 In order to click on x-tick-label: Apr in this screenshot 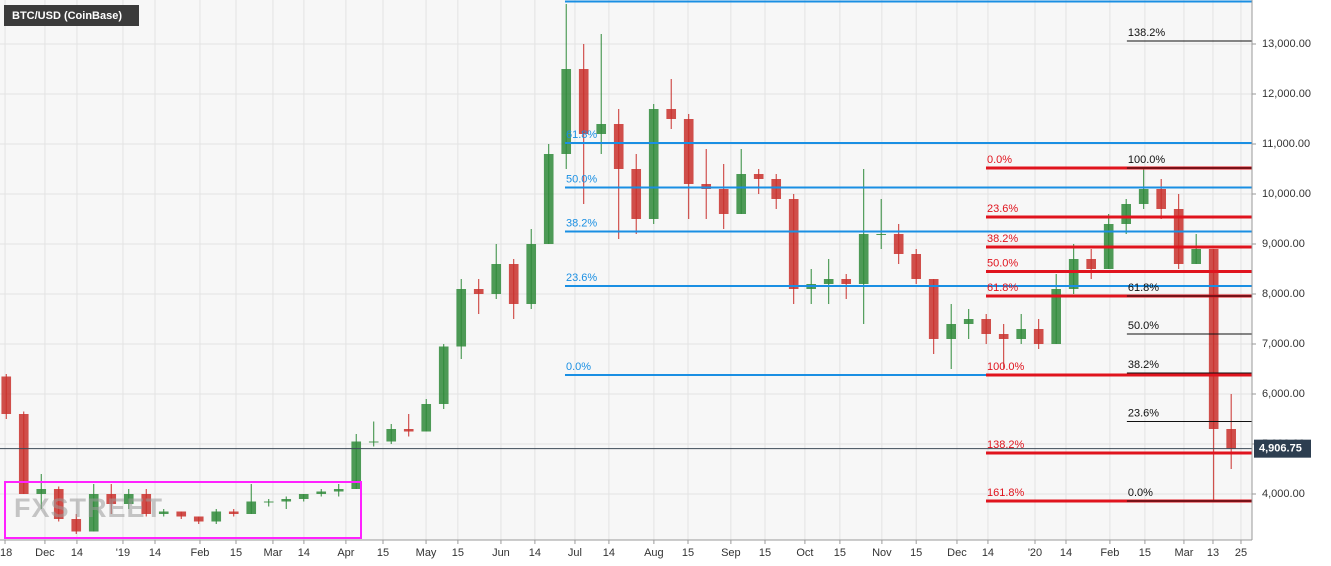, I will do `click(345, 553)`.